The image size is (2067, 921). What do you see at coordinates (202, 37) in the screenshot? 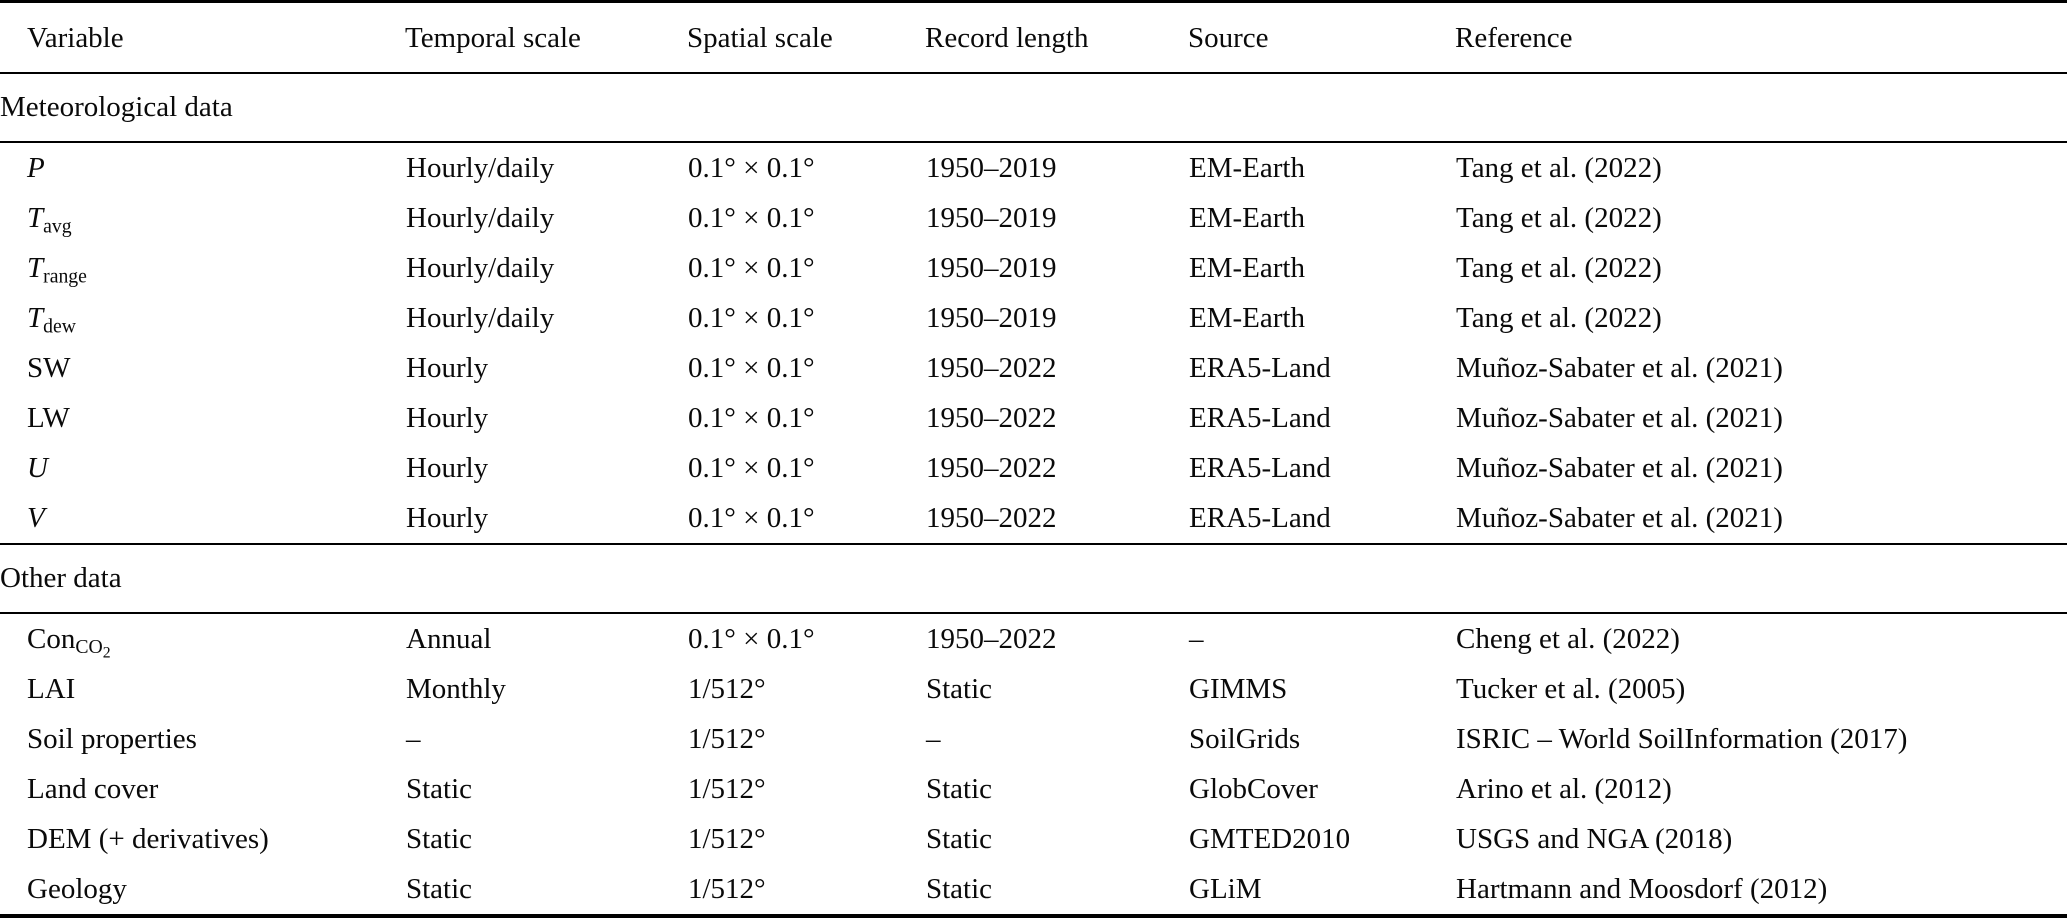
I see `column-header-variable: Variable` at bounding box center [202, 37].